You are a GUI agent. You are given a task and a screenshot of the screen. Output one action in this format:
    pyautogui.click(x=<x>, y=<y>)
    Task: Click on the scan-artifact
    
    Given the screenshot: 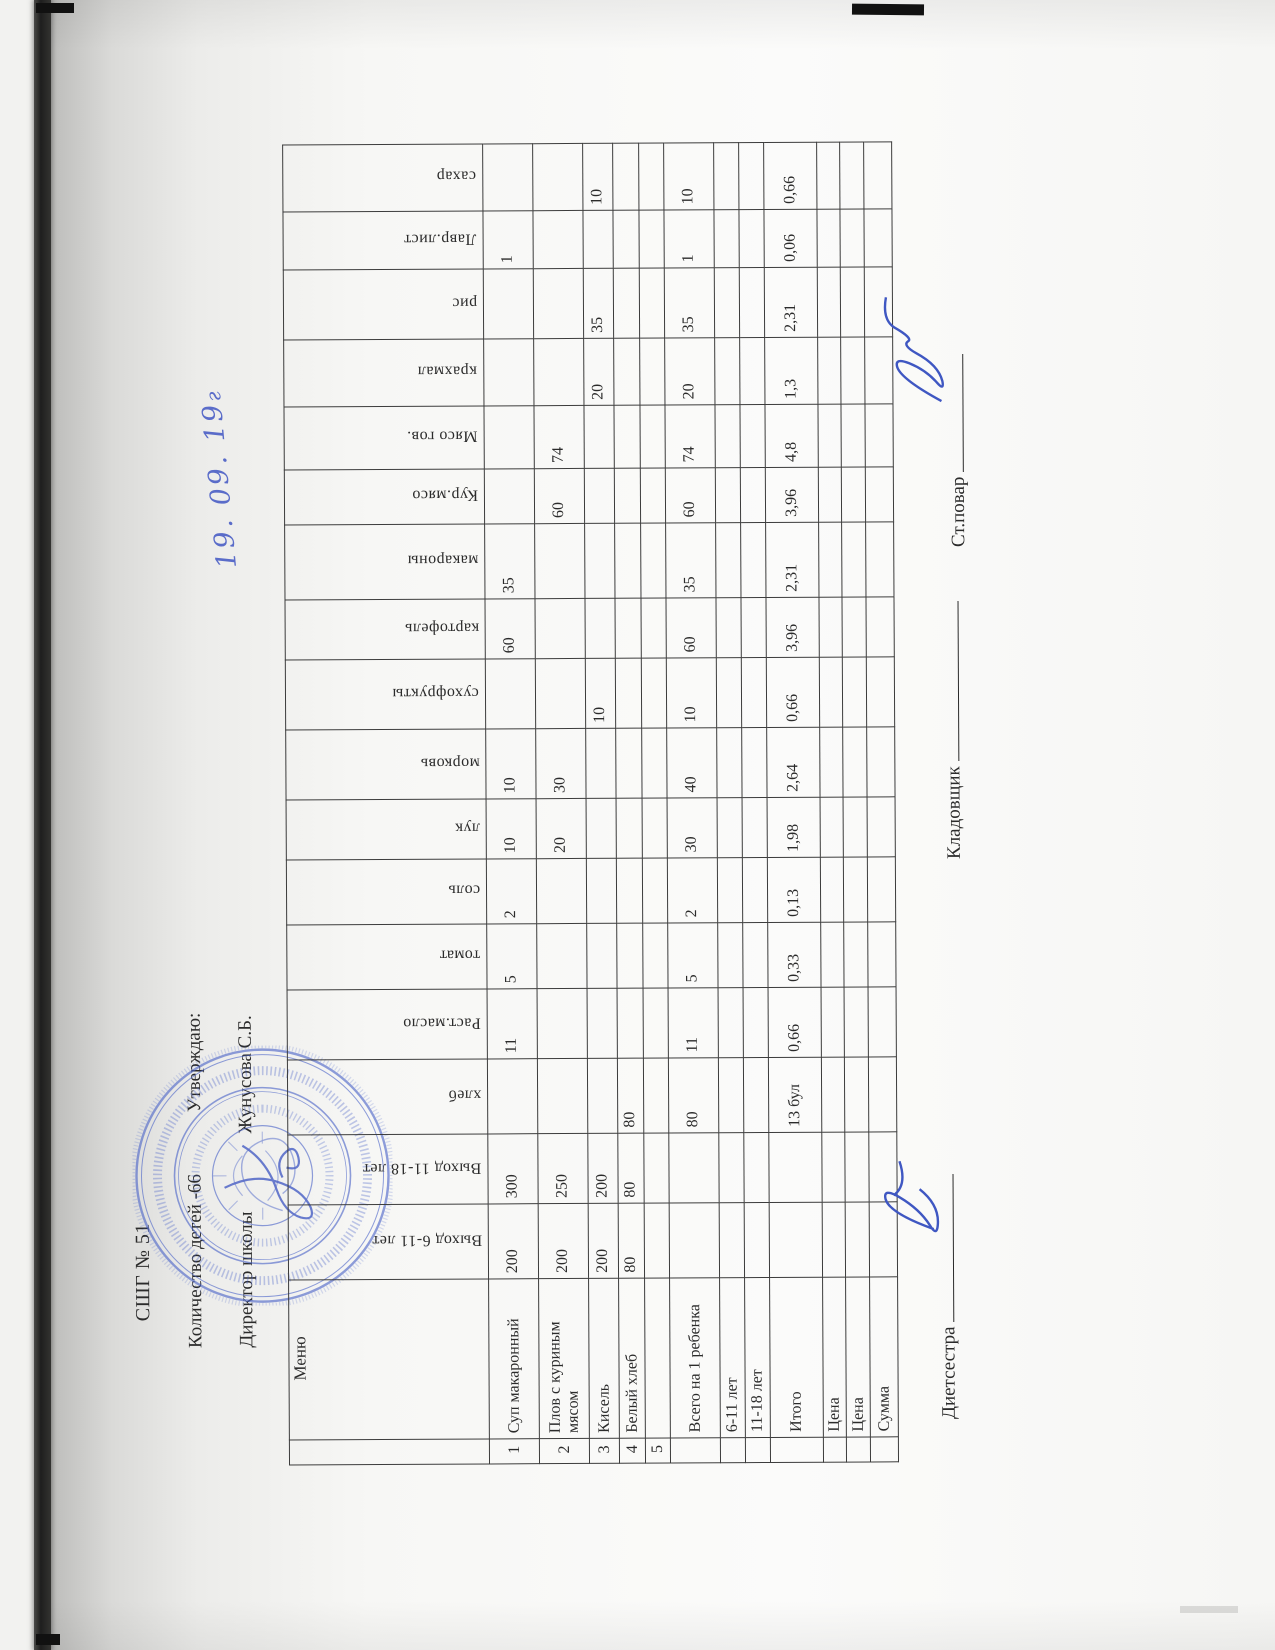 What is the action you would take?
    pyautogui.click(x=1209, y=1609)
    